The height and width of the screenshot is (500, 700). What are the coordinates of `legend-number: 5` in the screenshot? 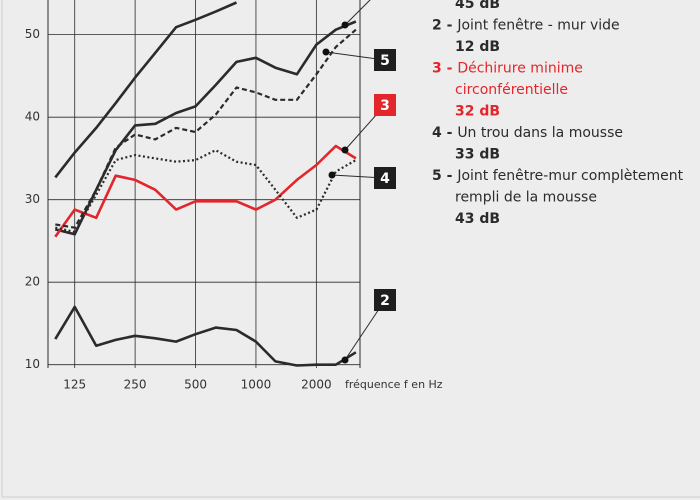 It's located at (437, 176).